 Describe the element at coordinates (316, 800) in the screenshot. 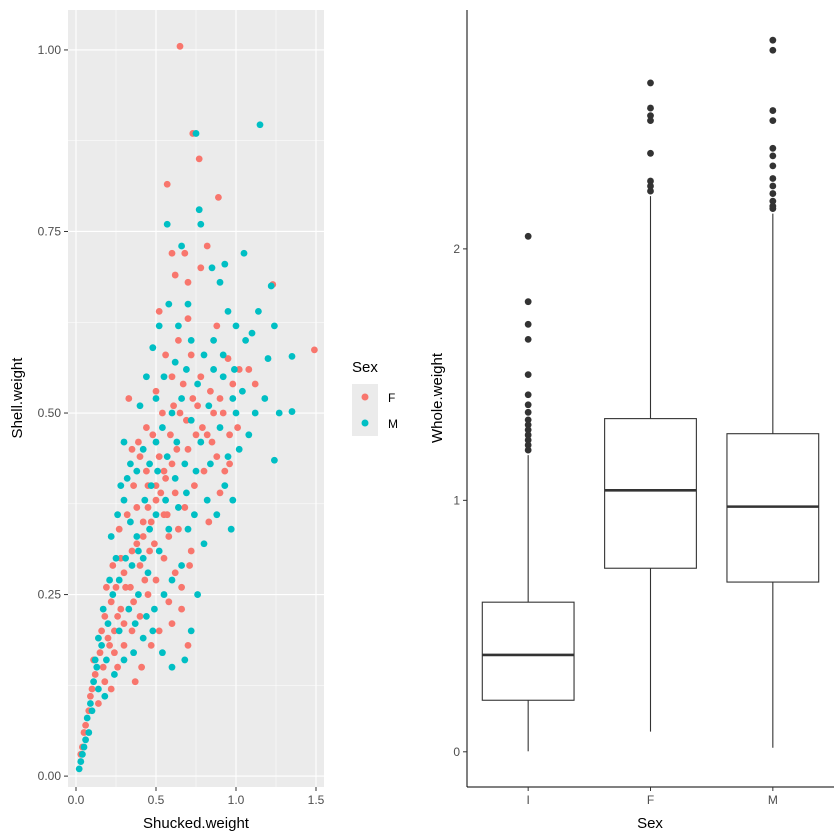

I see `scatter-x-tick-label: 1.5` at that location.